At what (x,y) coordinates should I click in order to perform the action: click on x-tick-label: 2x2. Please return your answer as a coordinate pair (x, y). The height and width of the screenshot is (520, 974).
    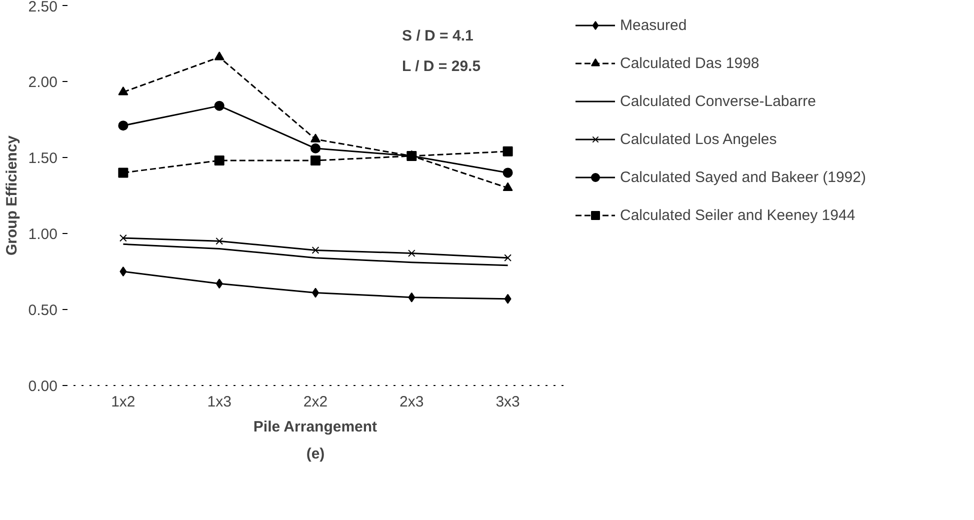
    Looking at the image, I should click on (315, 402).